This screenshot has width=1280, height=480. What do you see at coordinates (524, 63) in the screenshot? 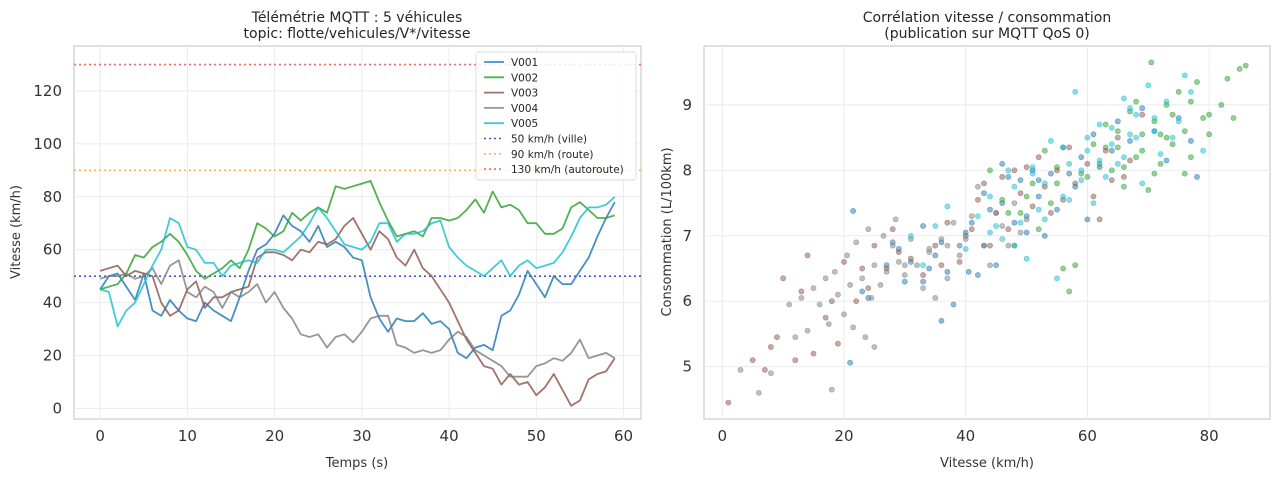
I see `legend-label: V001` at bounding box center [524, 63].